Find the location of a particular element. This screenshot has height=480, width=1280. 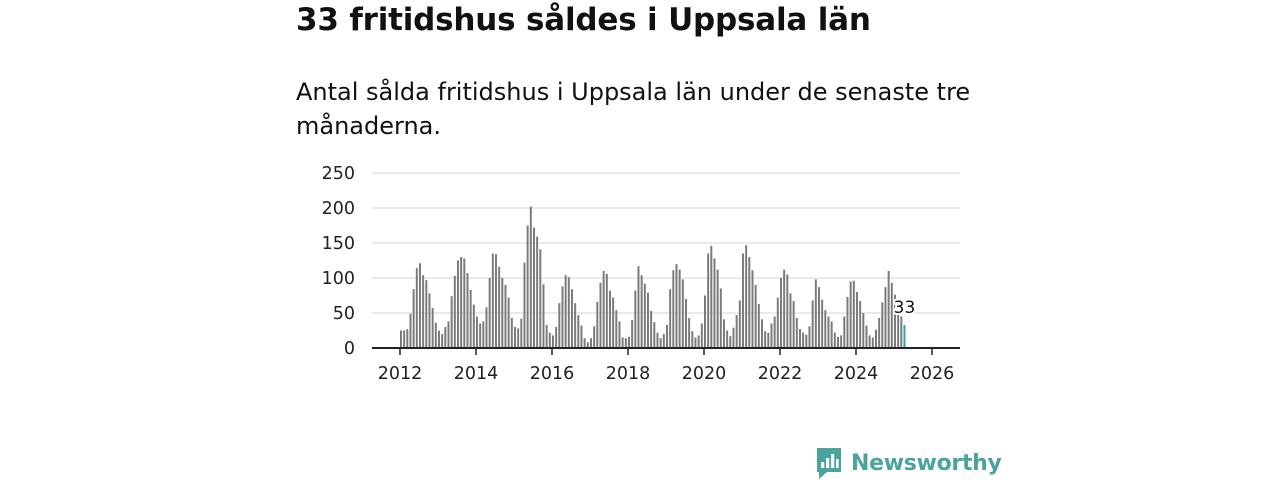

bars is located at coordinates (653, 277).